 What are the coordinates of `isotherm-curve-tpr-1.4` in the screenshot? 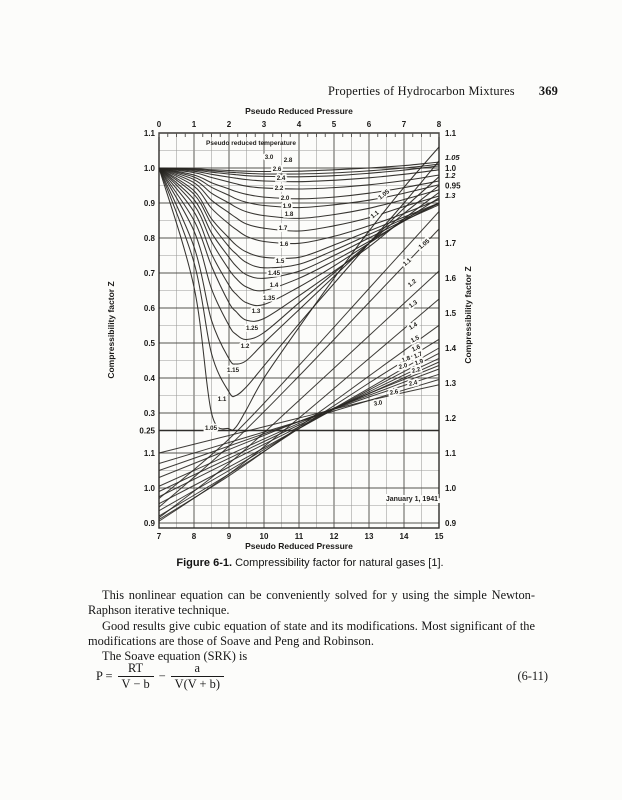 It's located at (299, 422).